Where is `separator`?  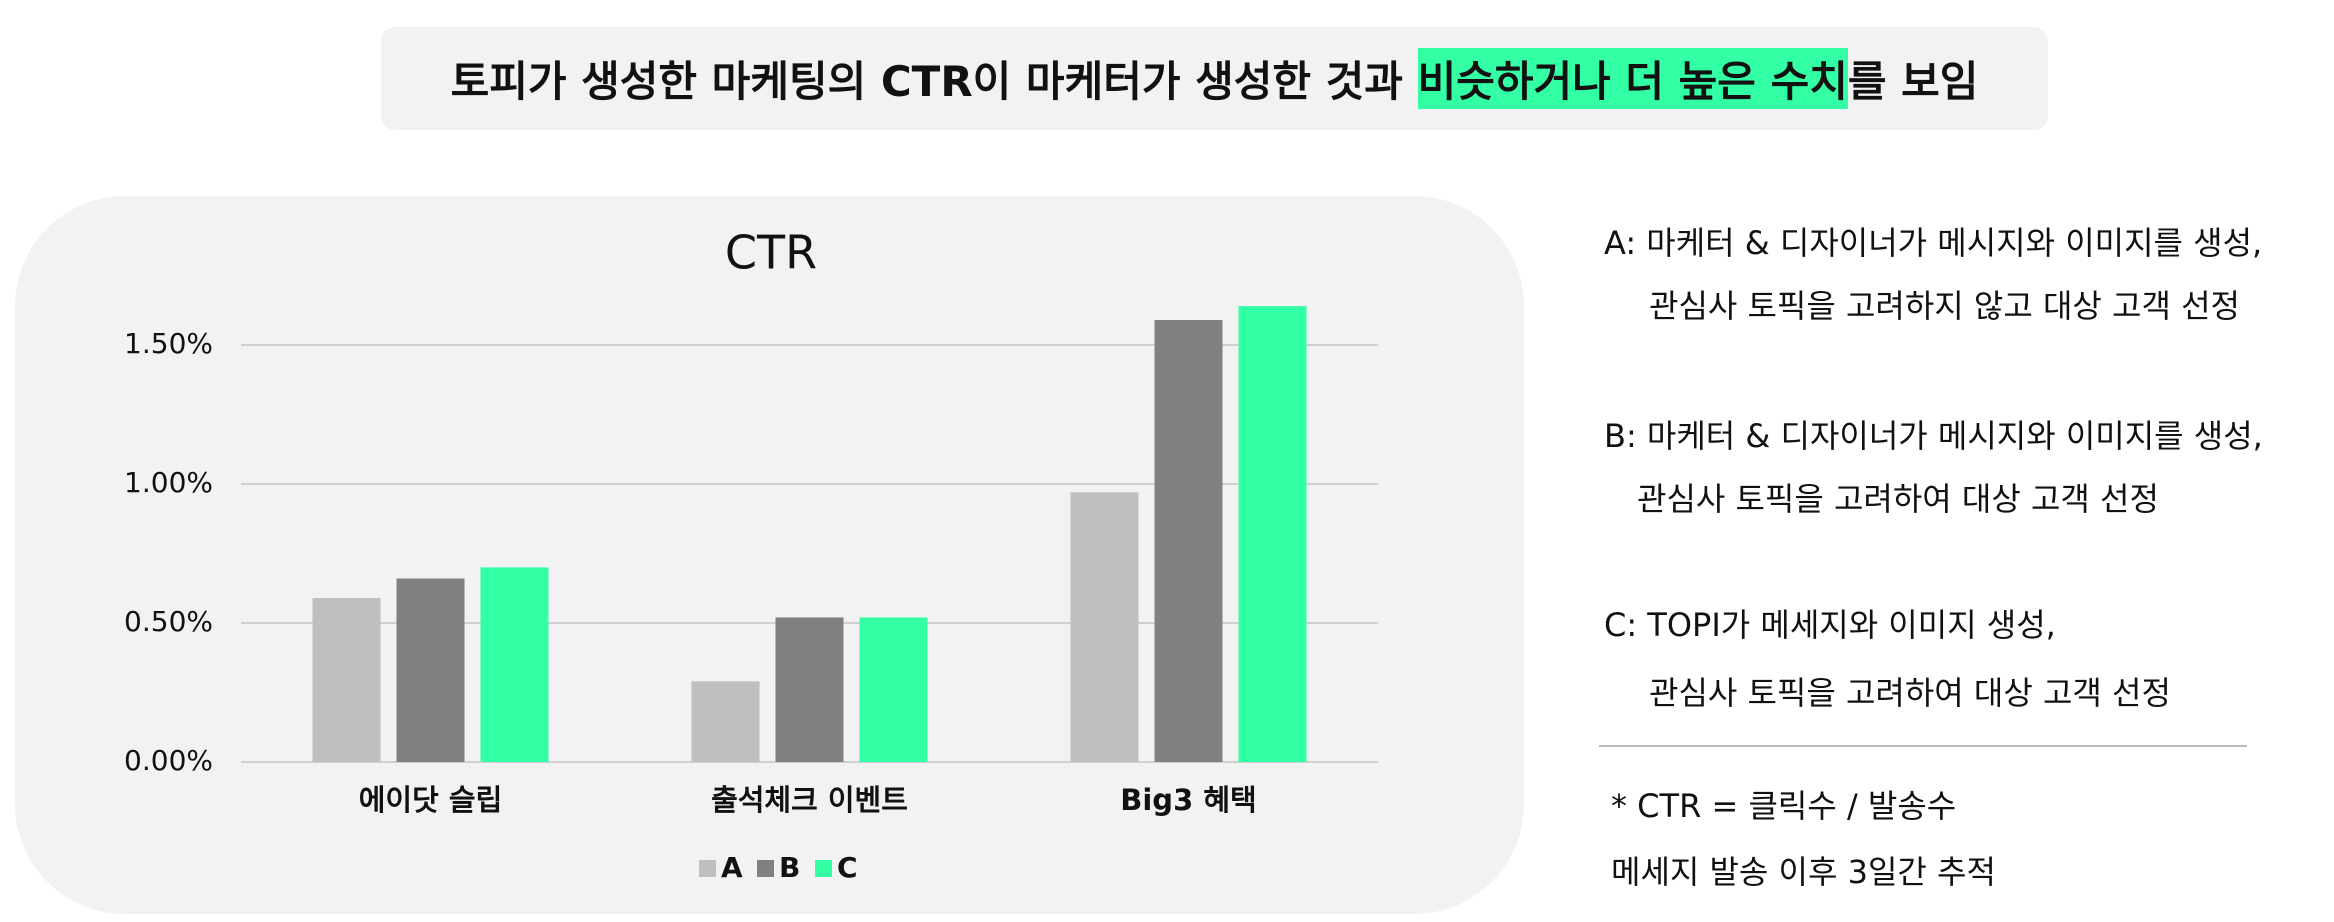
separator is located at coordinates (1923, 746).